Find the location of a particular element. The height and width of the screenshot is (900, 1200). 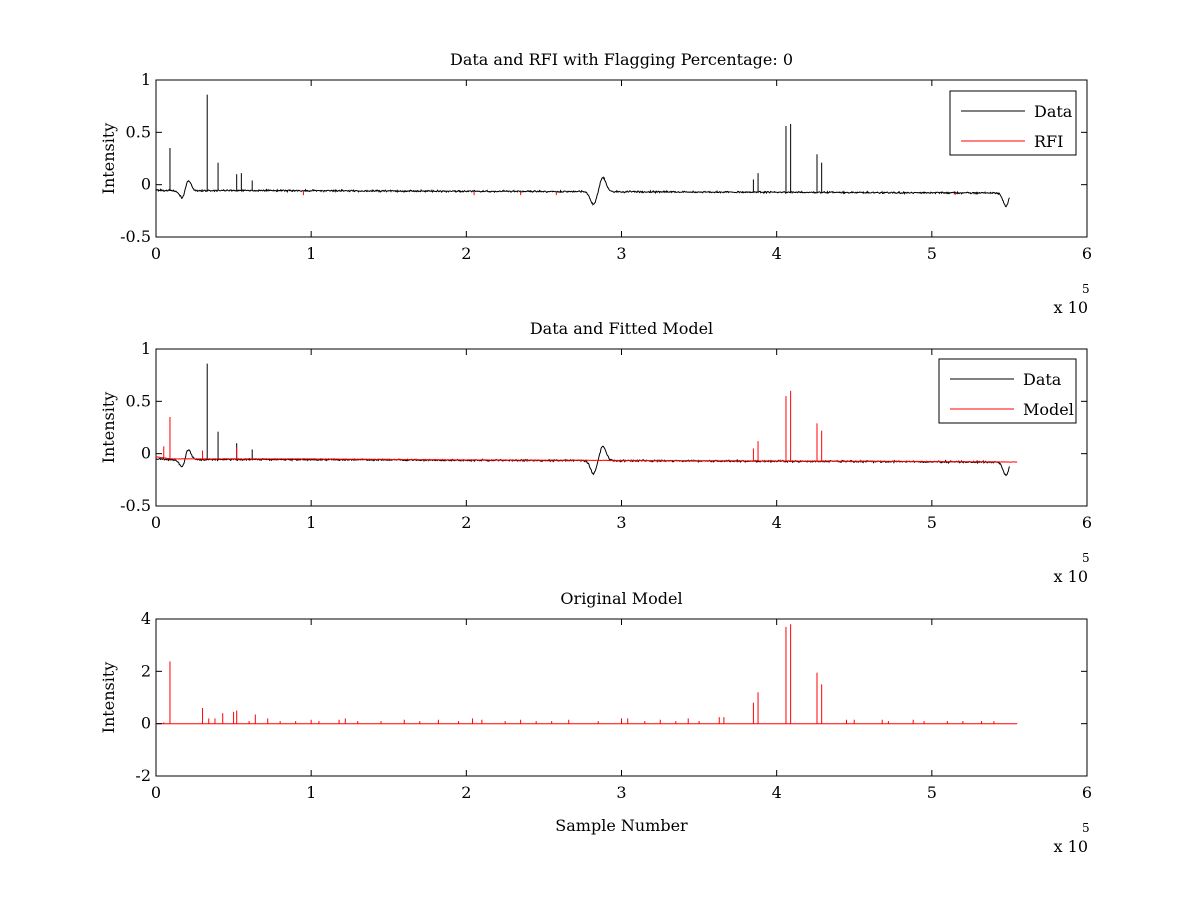

legend-label-model: Model is located at coordinates (1048, 409).